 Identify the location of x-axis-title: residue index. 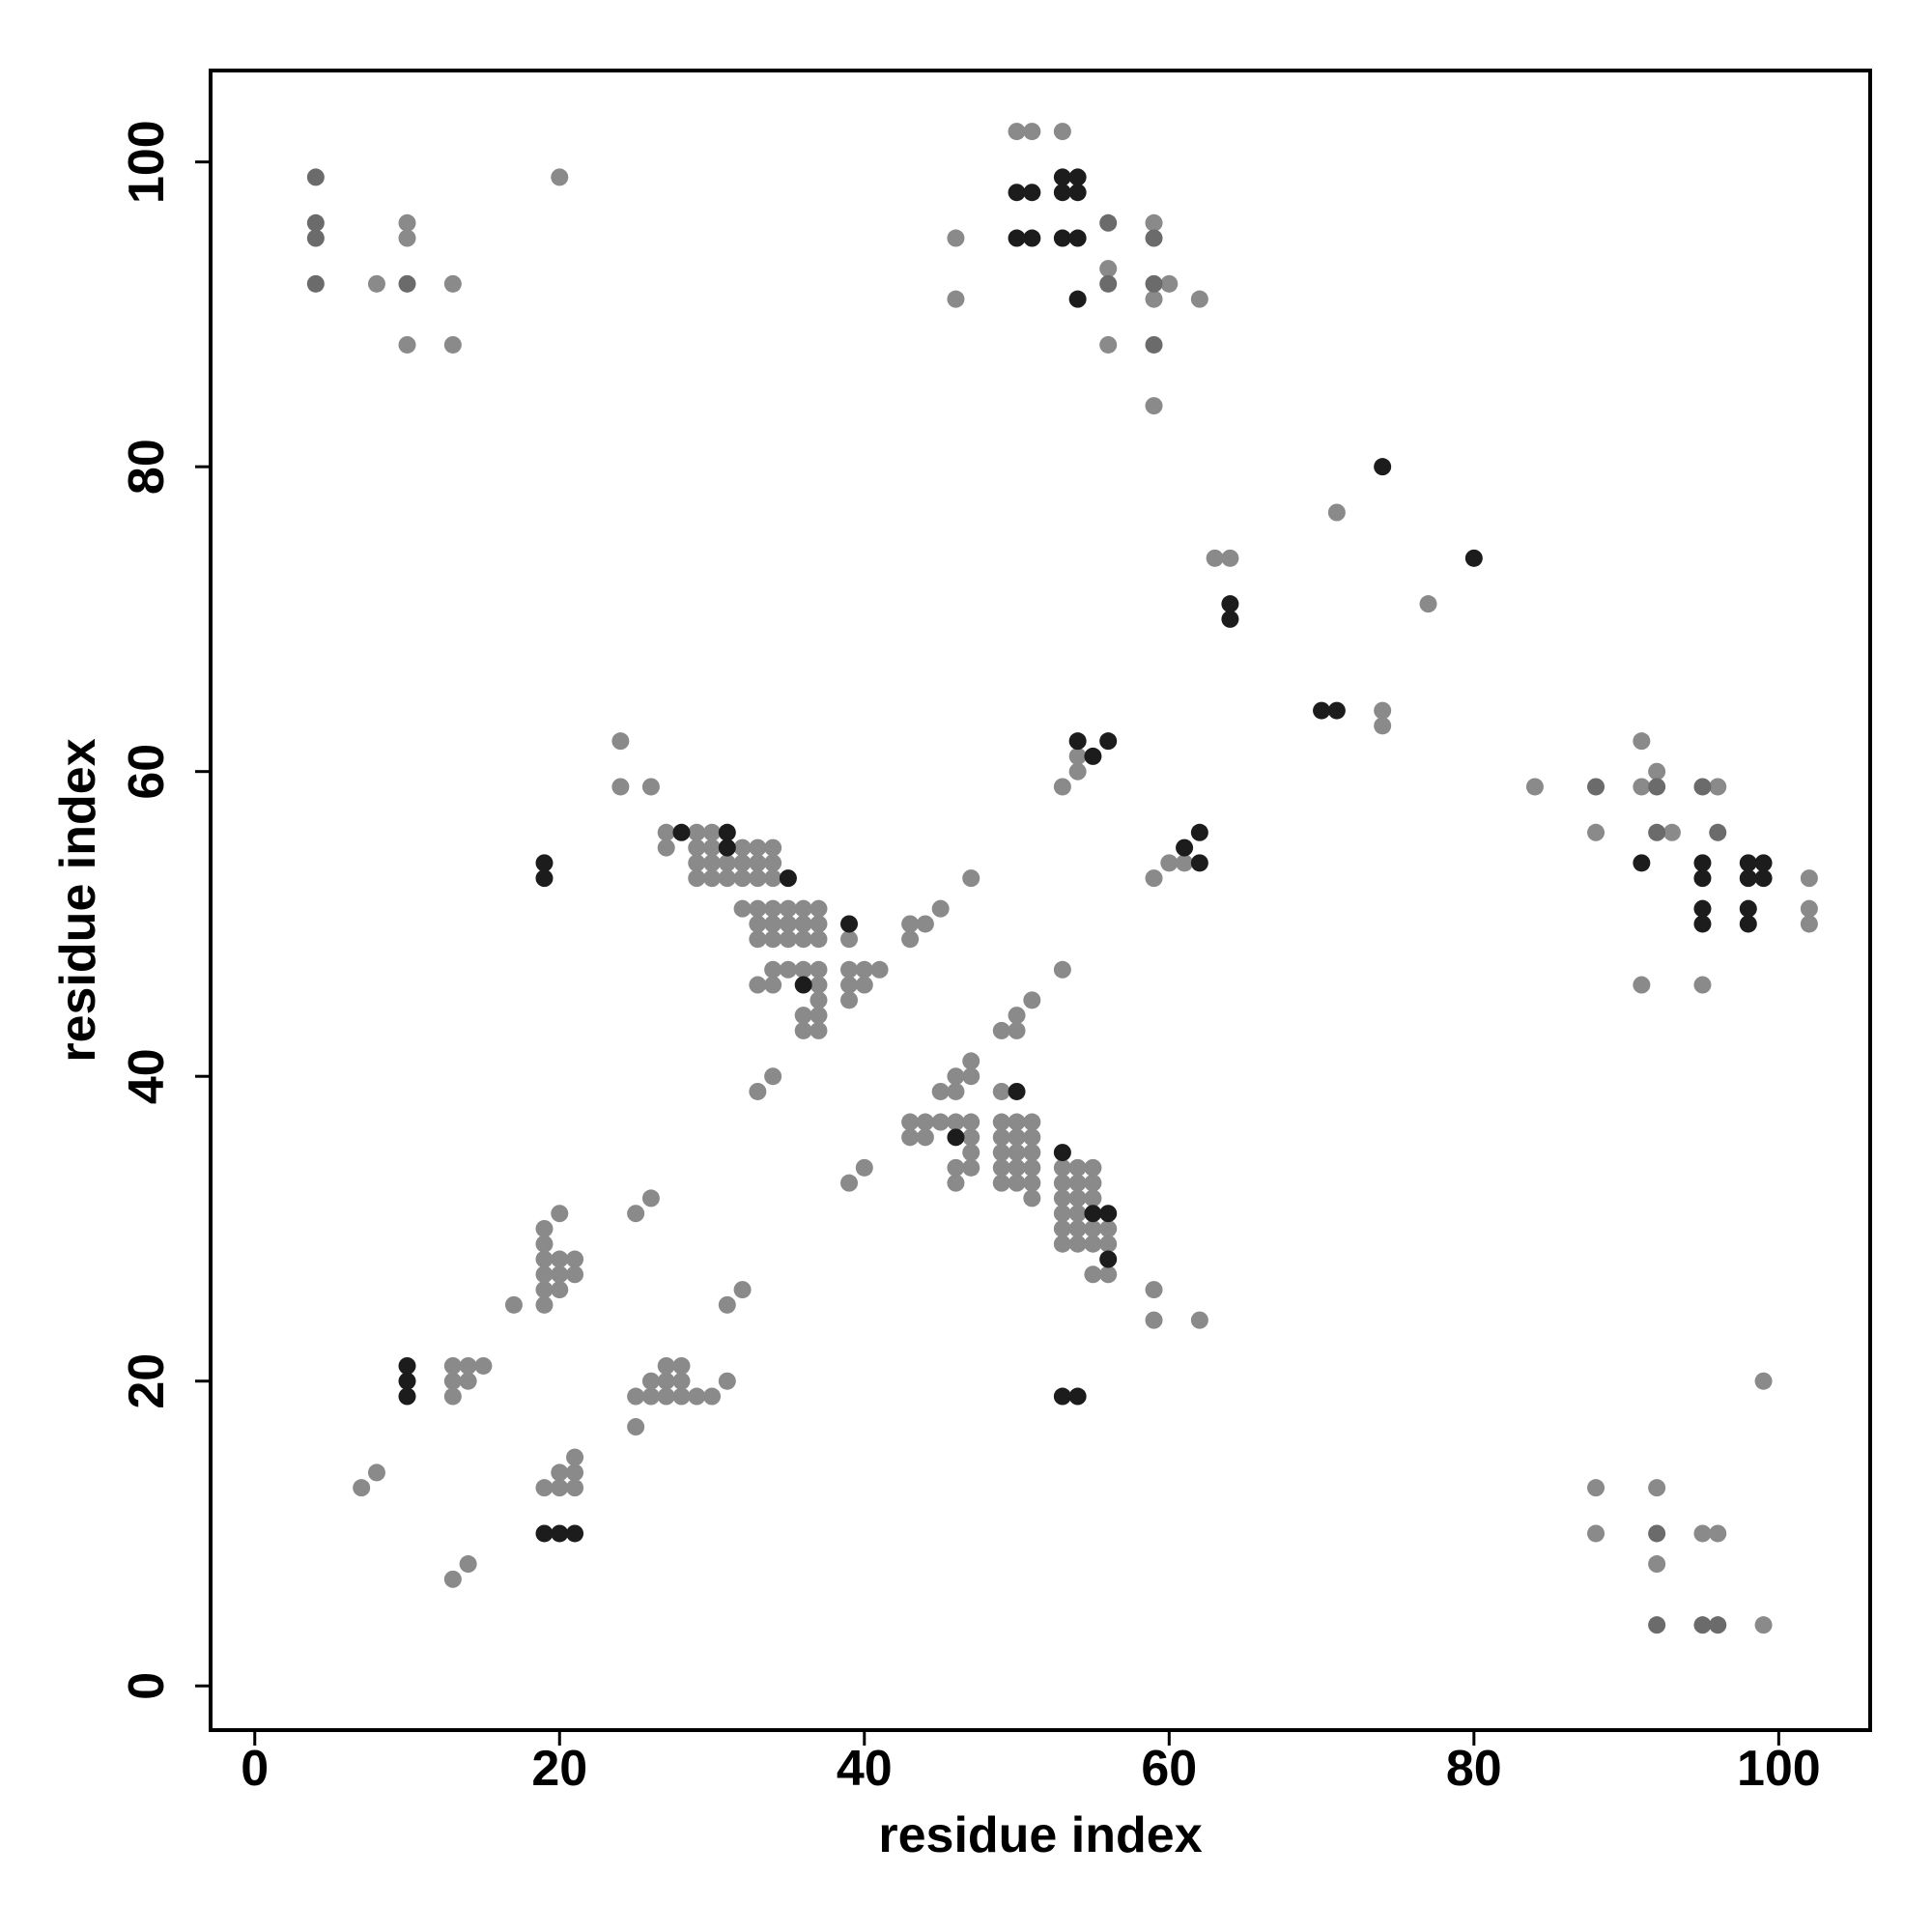
(1040, 1835).